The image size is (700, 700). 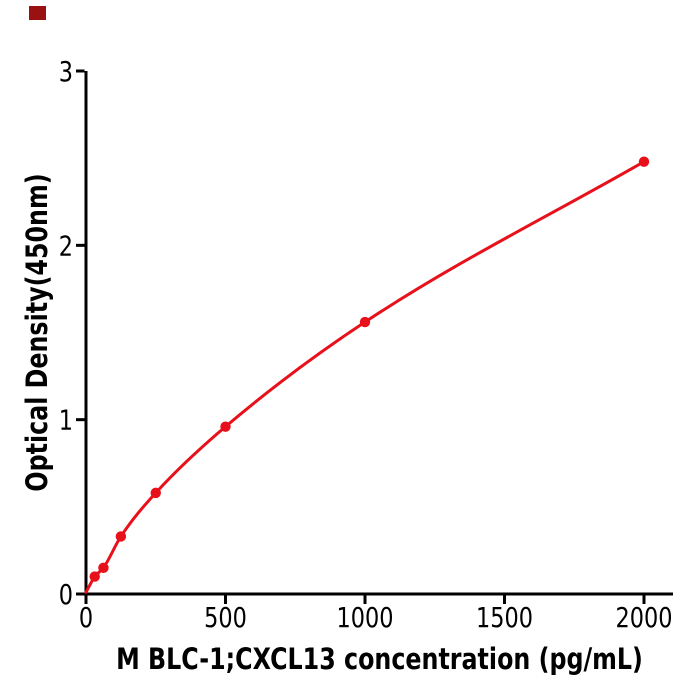 What do you see at coordinates (66, 419) in the screenshot?
I see `y-tick-label: 1` at bounding box center [66, 419].